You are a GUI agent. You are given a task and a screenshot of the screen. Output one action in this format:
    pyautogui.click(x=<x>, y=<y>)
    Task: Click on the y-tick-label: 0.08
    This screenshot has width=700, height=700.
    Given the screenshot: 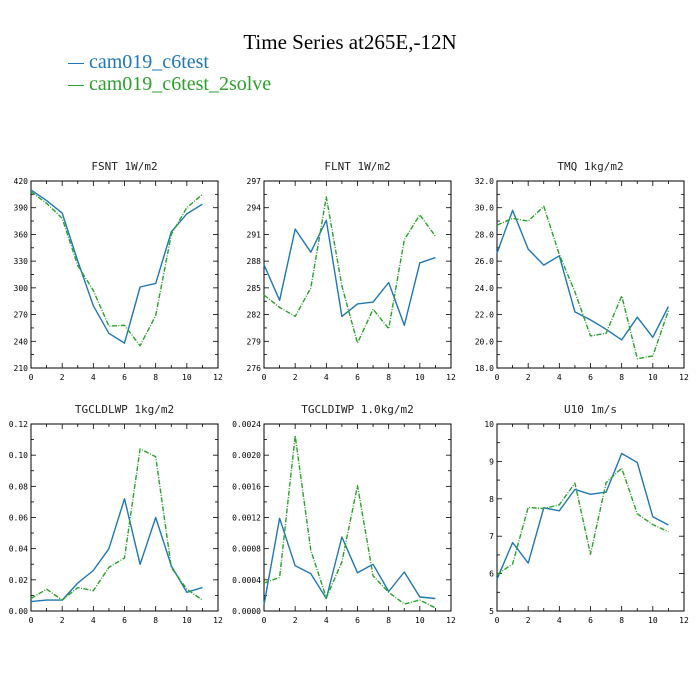 What is the action you would take?
    pyautogui.click(x=18, y=486)
    